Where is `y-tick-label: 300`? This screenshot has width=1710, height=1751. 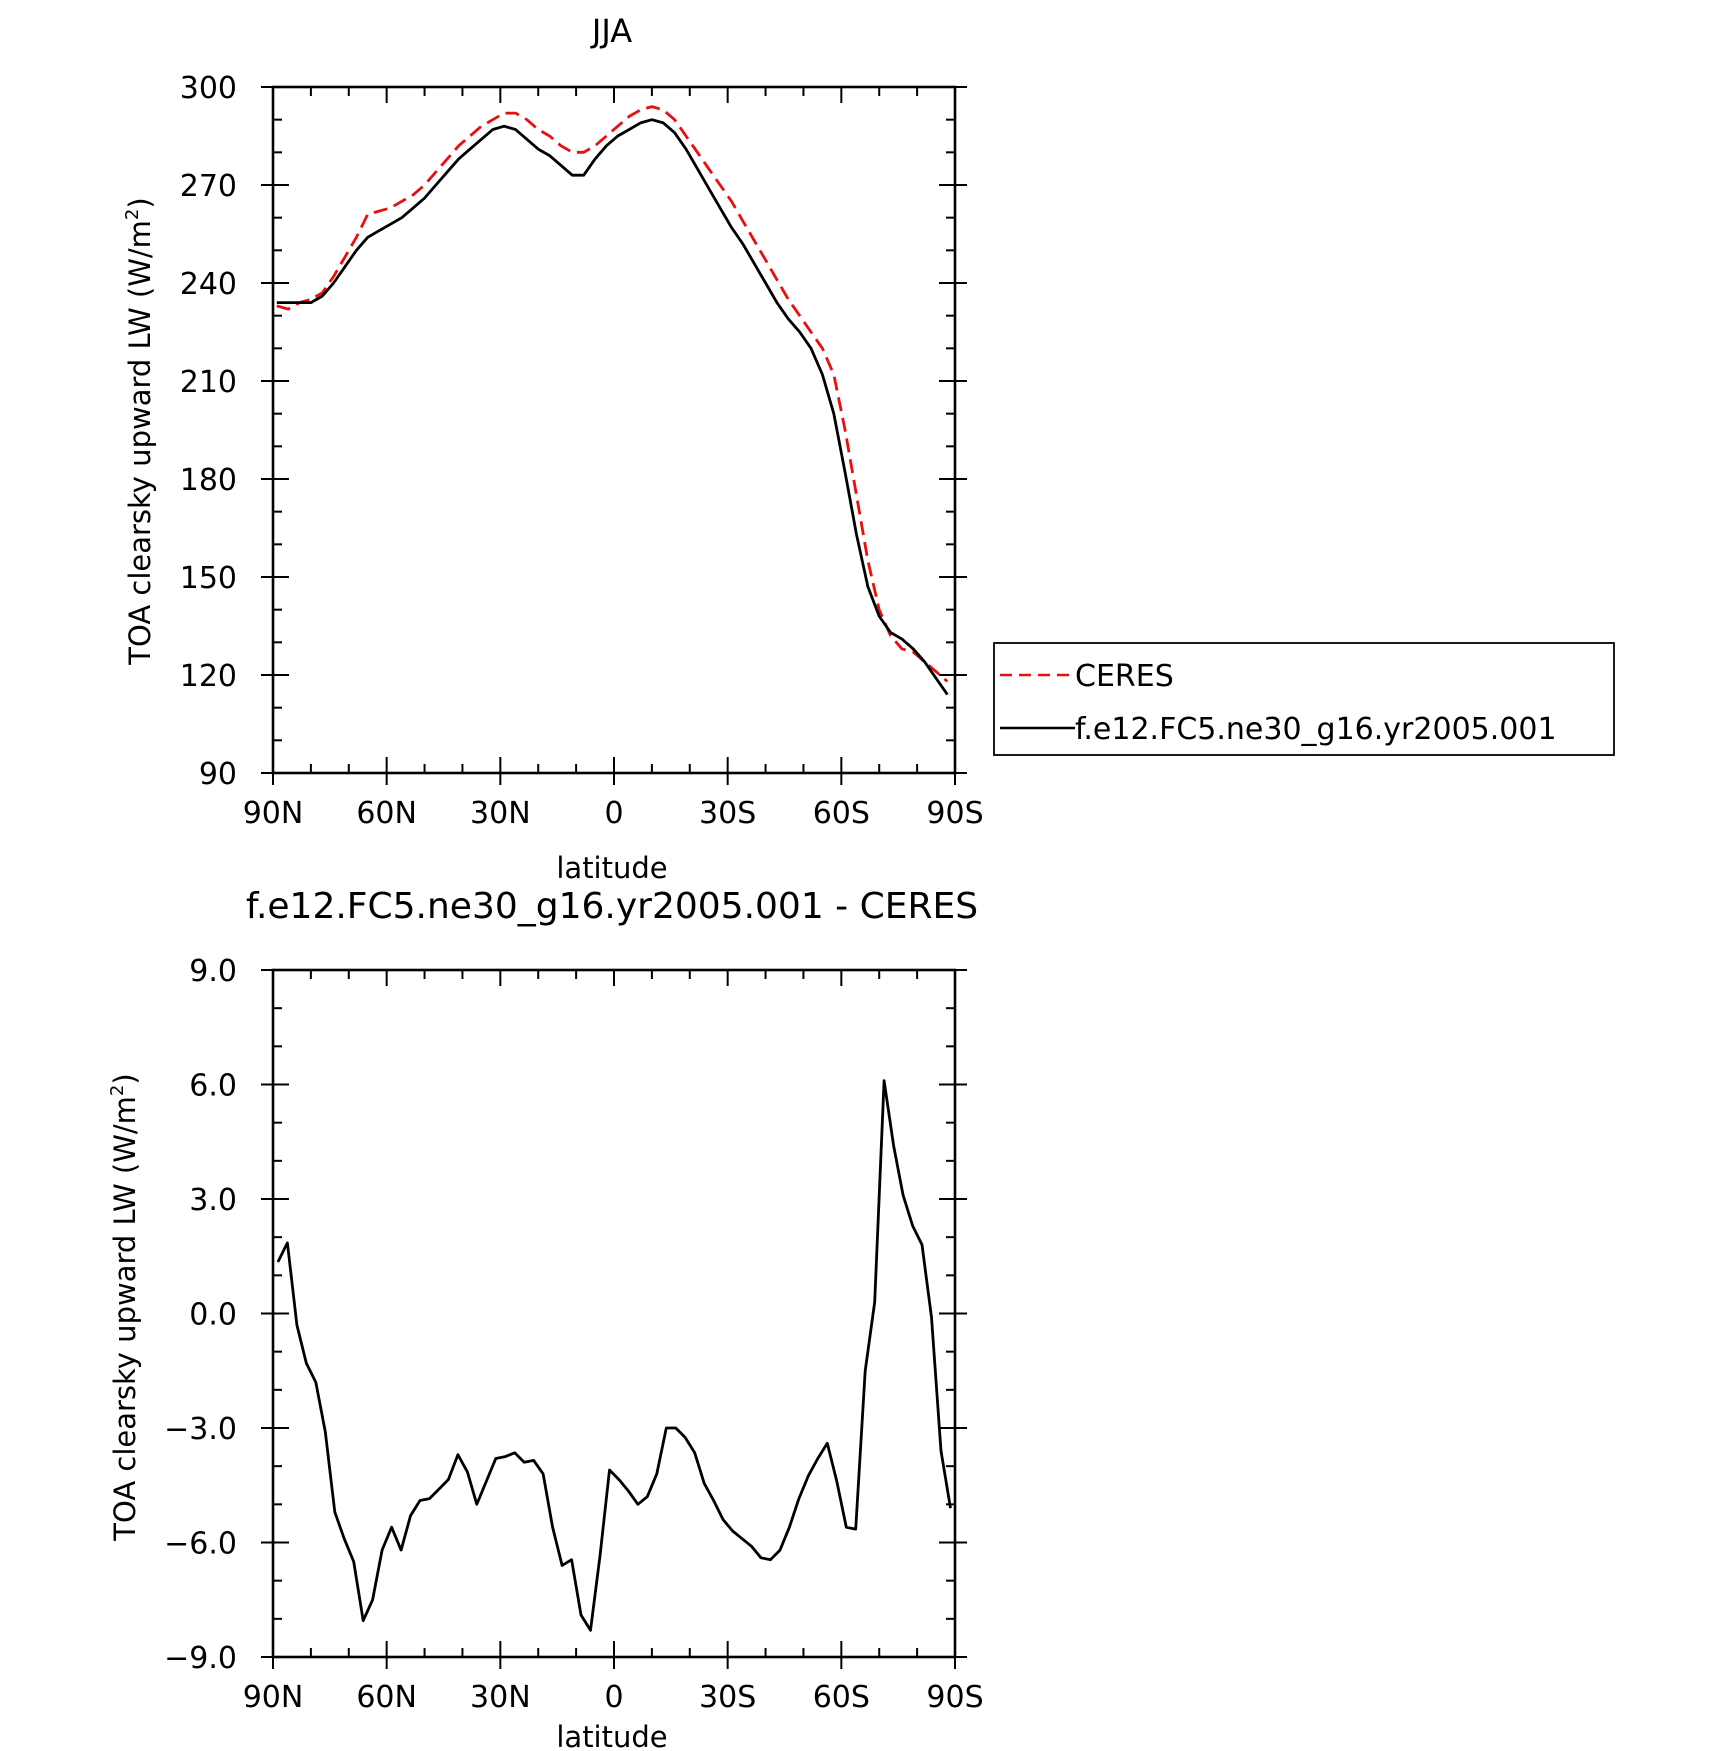
y-tick-label: 300 is located at coordinates (208, 88).